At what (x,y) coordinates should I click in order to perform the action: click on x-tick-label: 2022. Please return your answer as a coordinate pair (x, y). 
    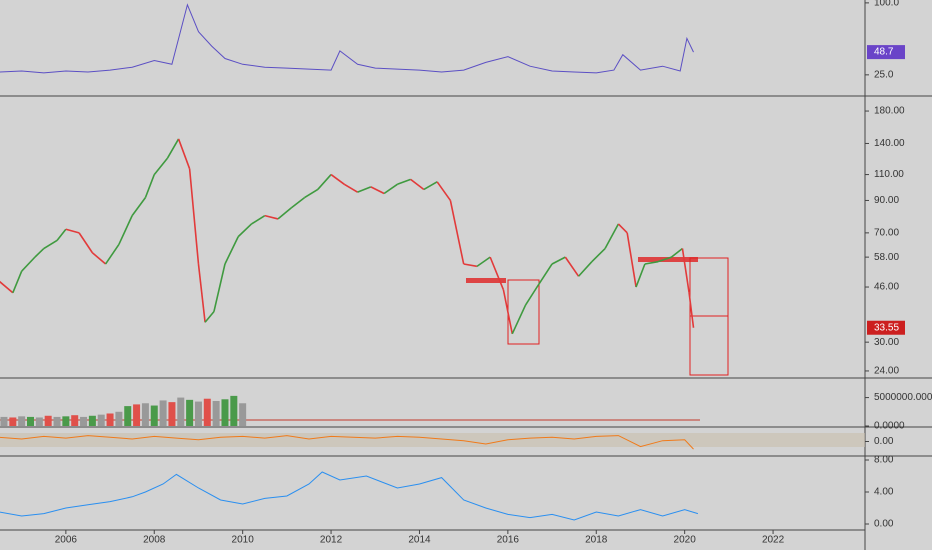
    Looking at the image, I should click on (773, 540).